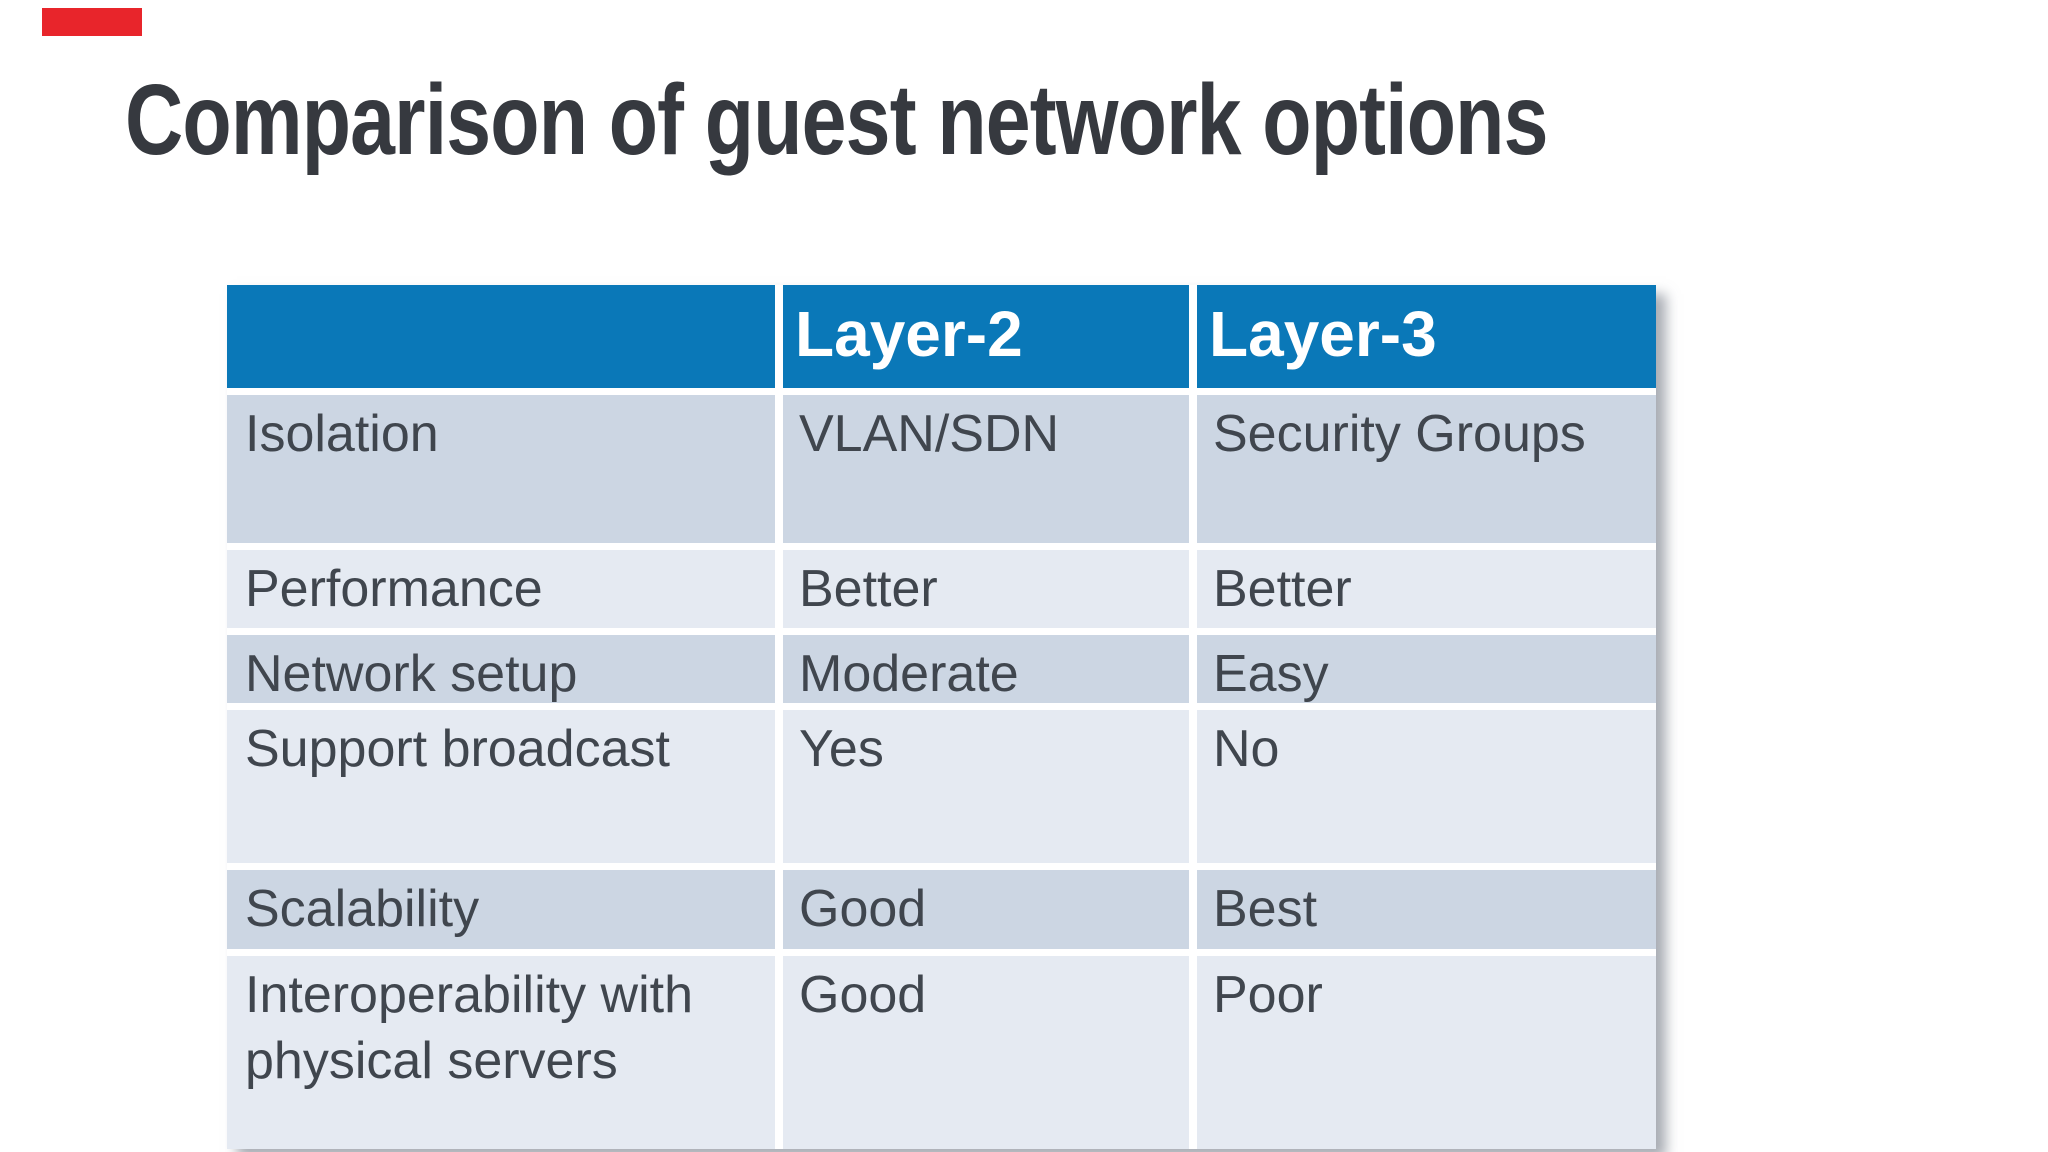 The image size is (2048, 1152). I want to click on cell-isolation-layer2: VLAN/SDN, so click(986, 469).